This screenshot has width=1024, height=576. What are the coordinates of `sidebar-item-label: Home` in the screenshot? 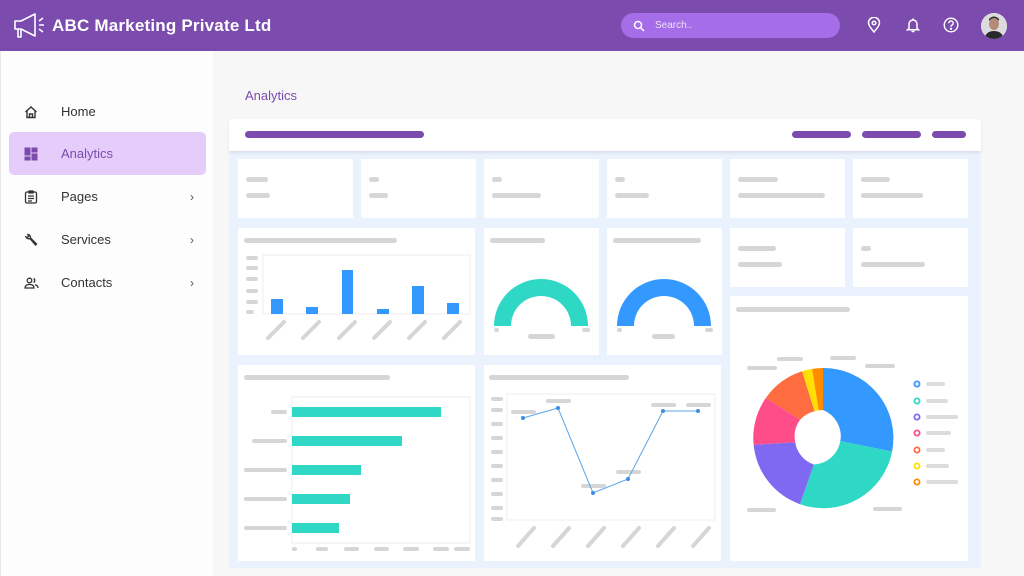 It's located at (78, 111).